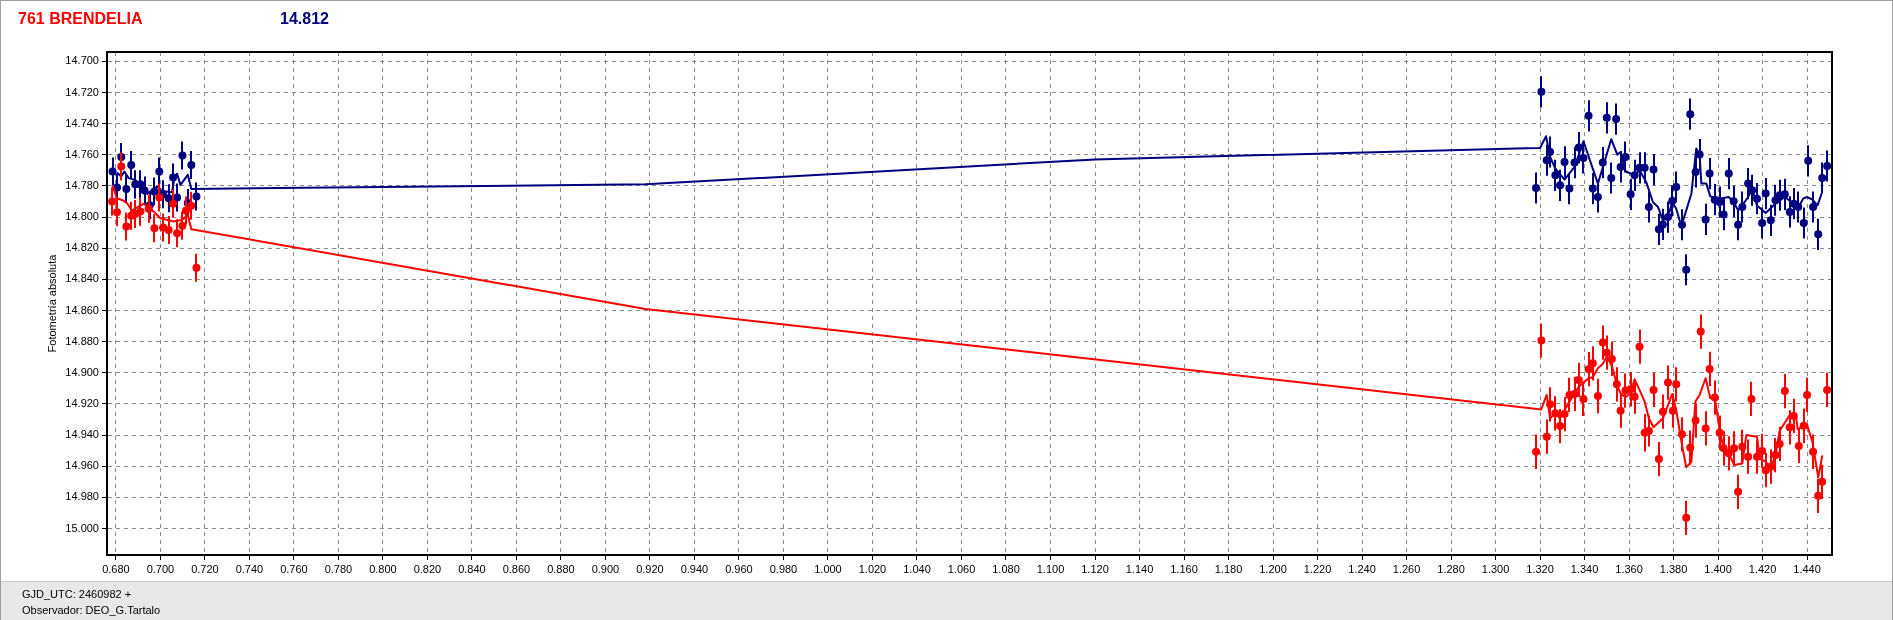 The image size is (1893, 620). What do you see at coordinates (82, 247) in the screenshot?
I see `y-tick-label: 14.820` at bounding box center [82, 247].